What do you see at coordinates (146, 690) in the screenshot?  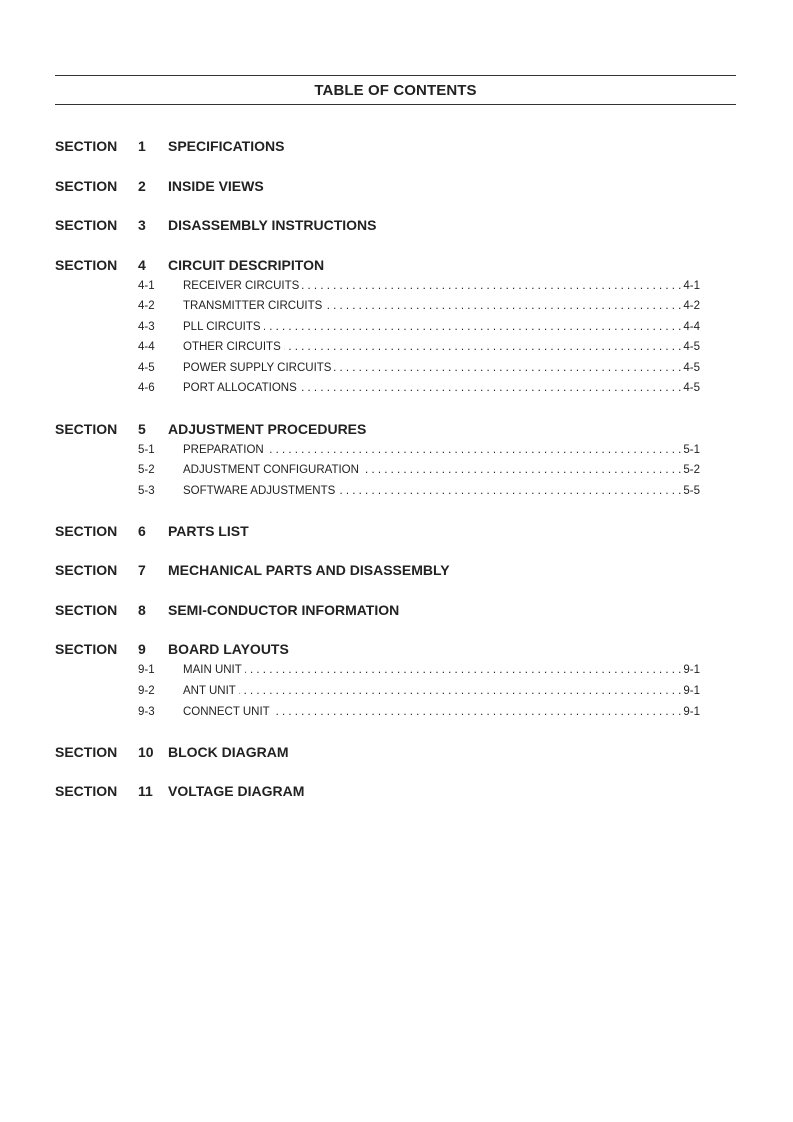 I see `subsection-number: 9-2` at bounding box center [146, 690].